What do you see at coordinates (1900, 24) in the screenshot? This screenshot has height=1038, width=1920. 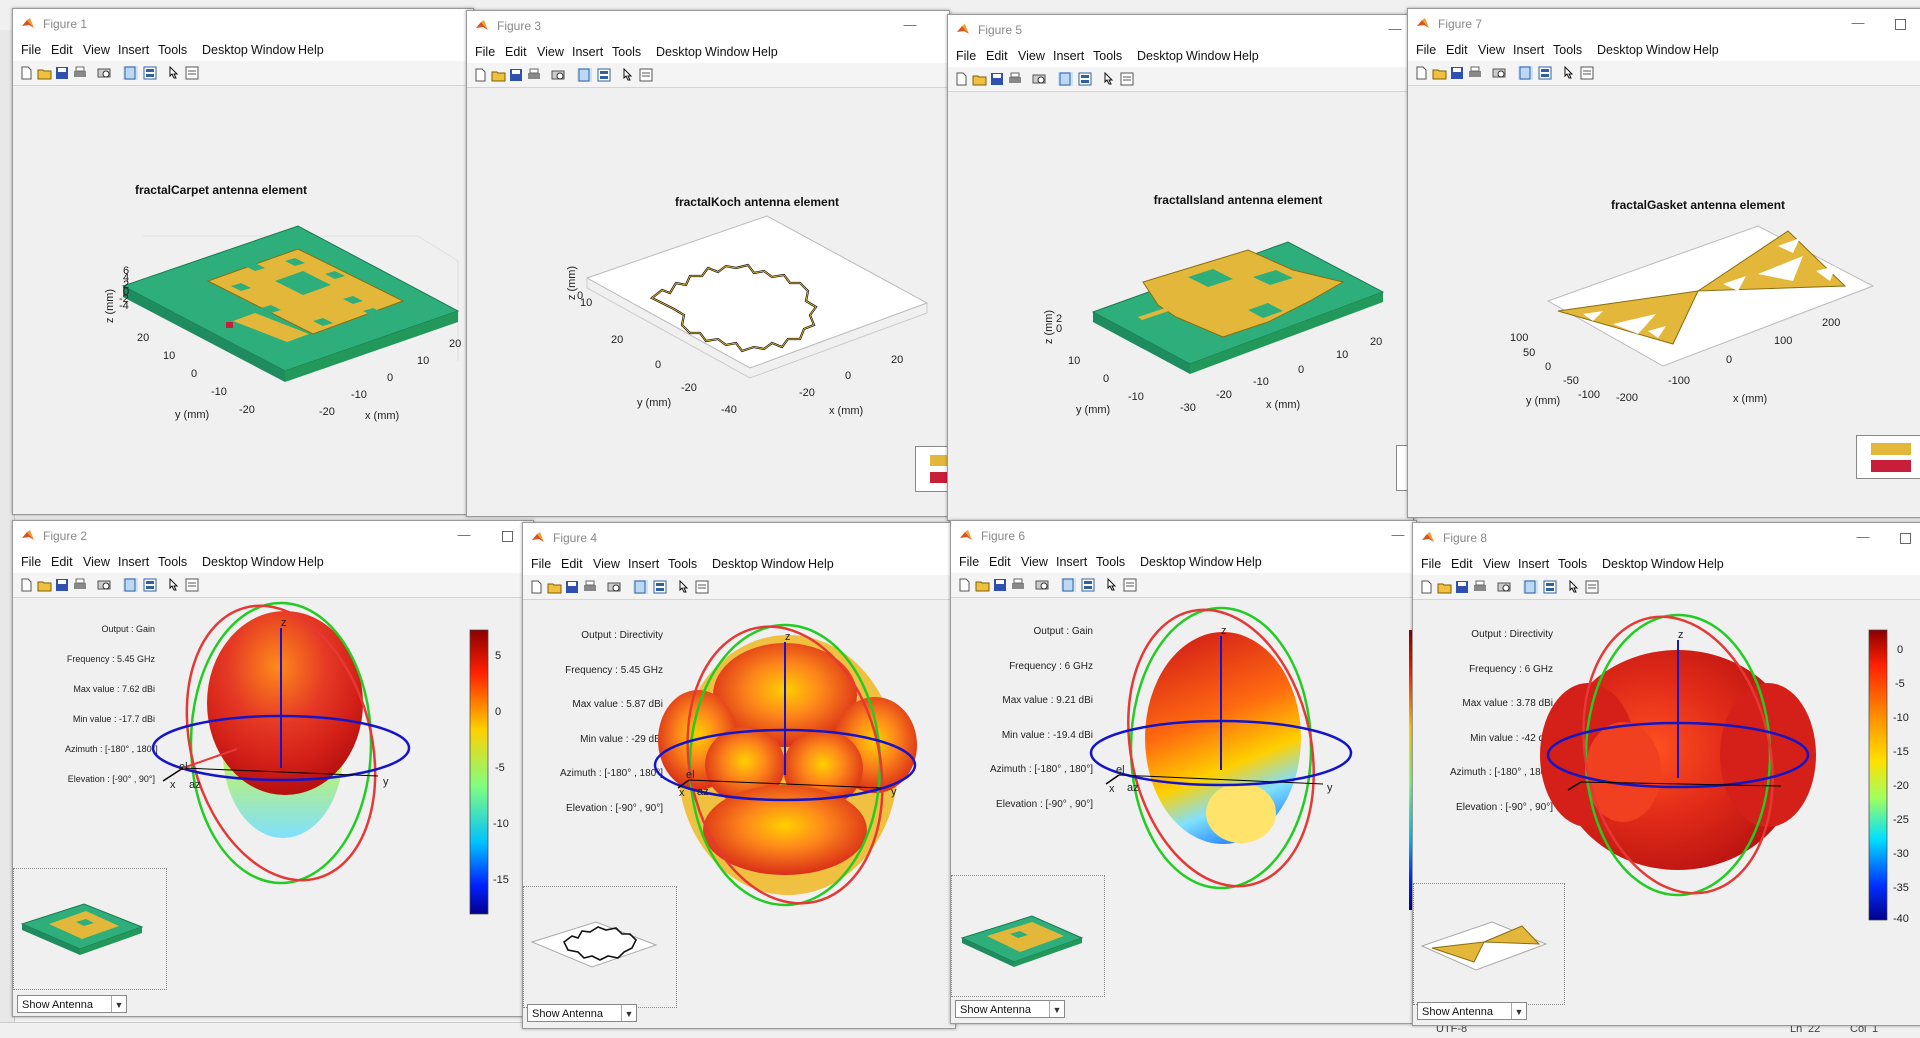 I see `maximize-button` at bounding box center [1900, 24].